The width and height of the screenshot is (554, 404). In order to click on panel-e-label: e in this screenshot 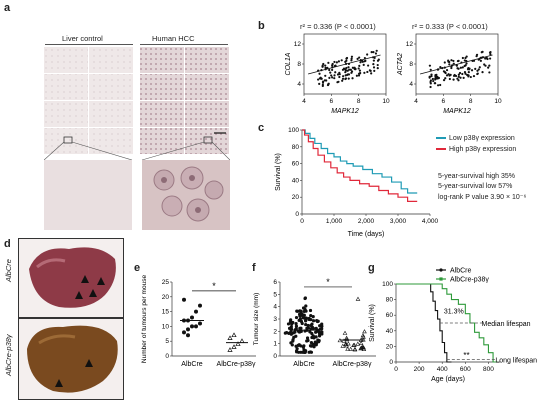, I will do `click(137, 268)`.